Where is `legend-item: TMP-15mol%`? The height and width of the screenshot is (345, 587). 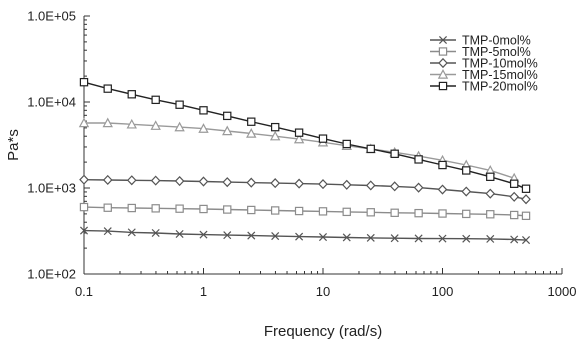
legend-item: TMP-15mol% is located at coordinates (484, 75).